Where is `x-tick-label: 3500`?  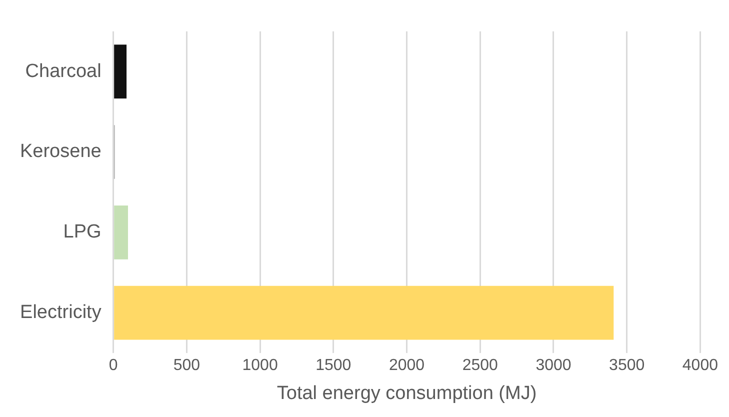
x-tick-label: 3500 is located at coordinates (627, 365).